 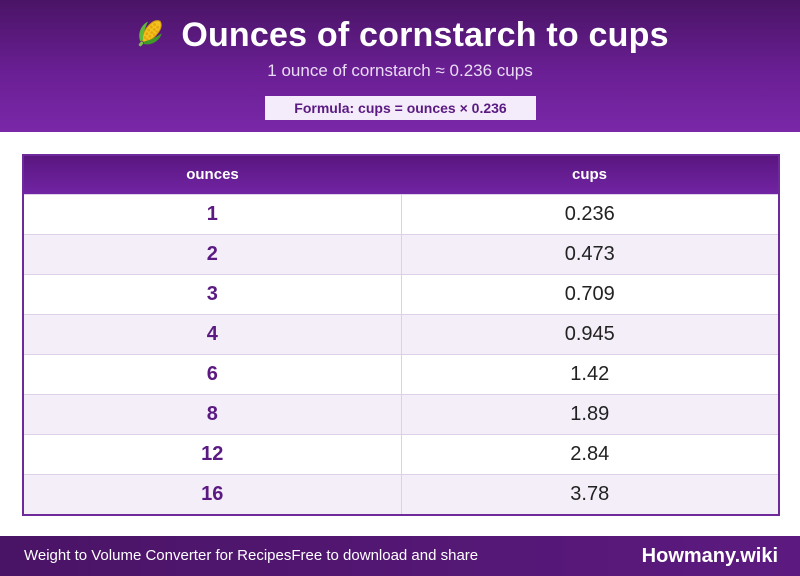 I want to click on ounces-cell: 2, so click(x=213, y=253).